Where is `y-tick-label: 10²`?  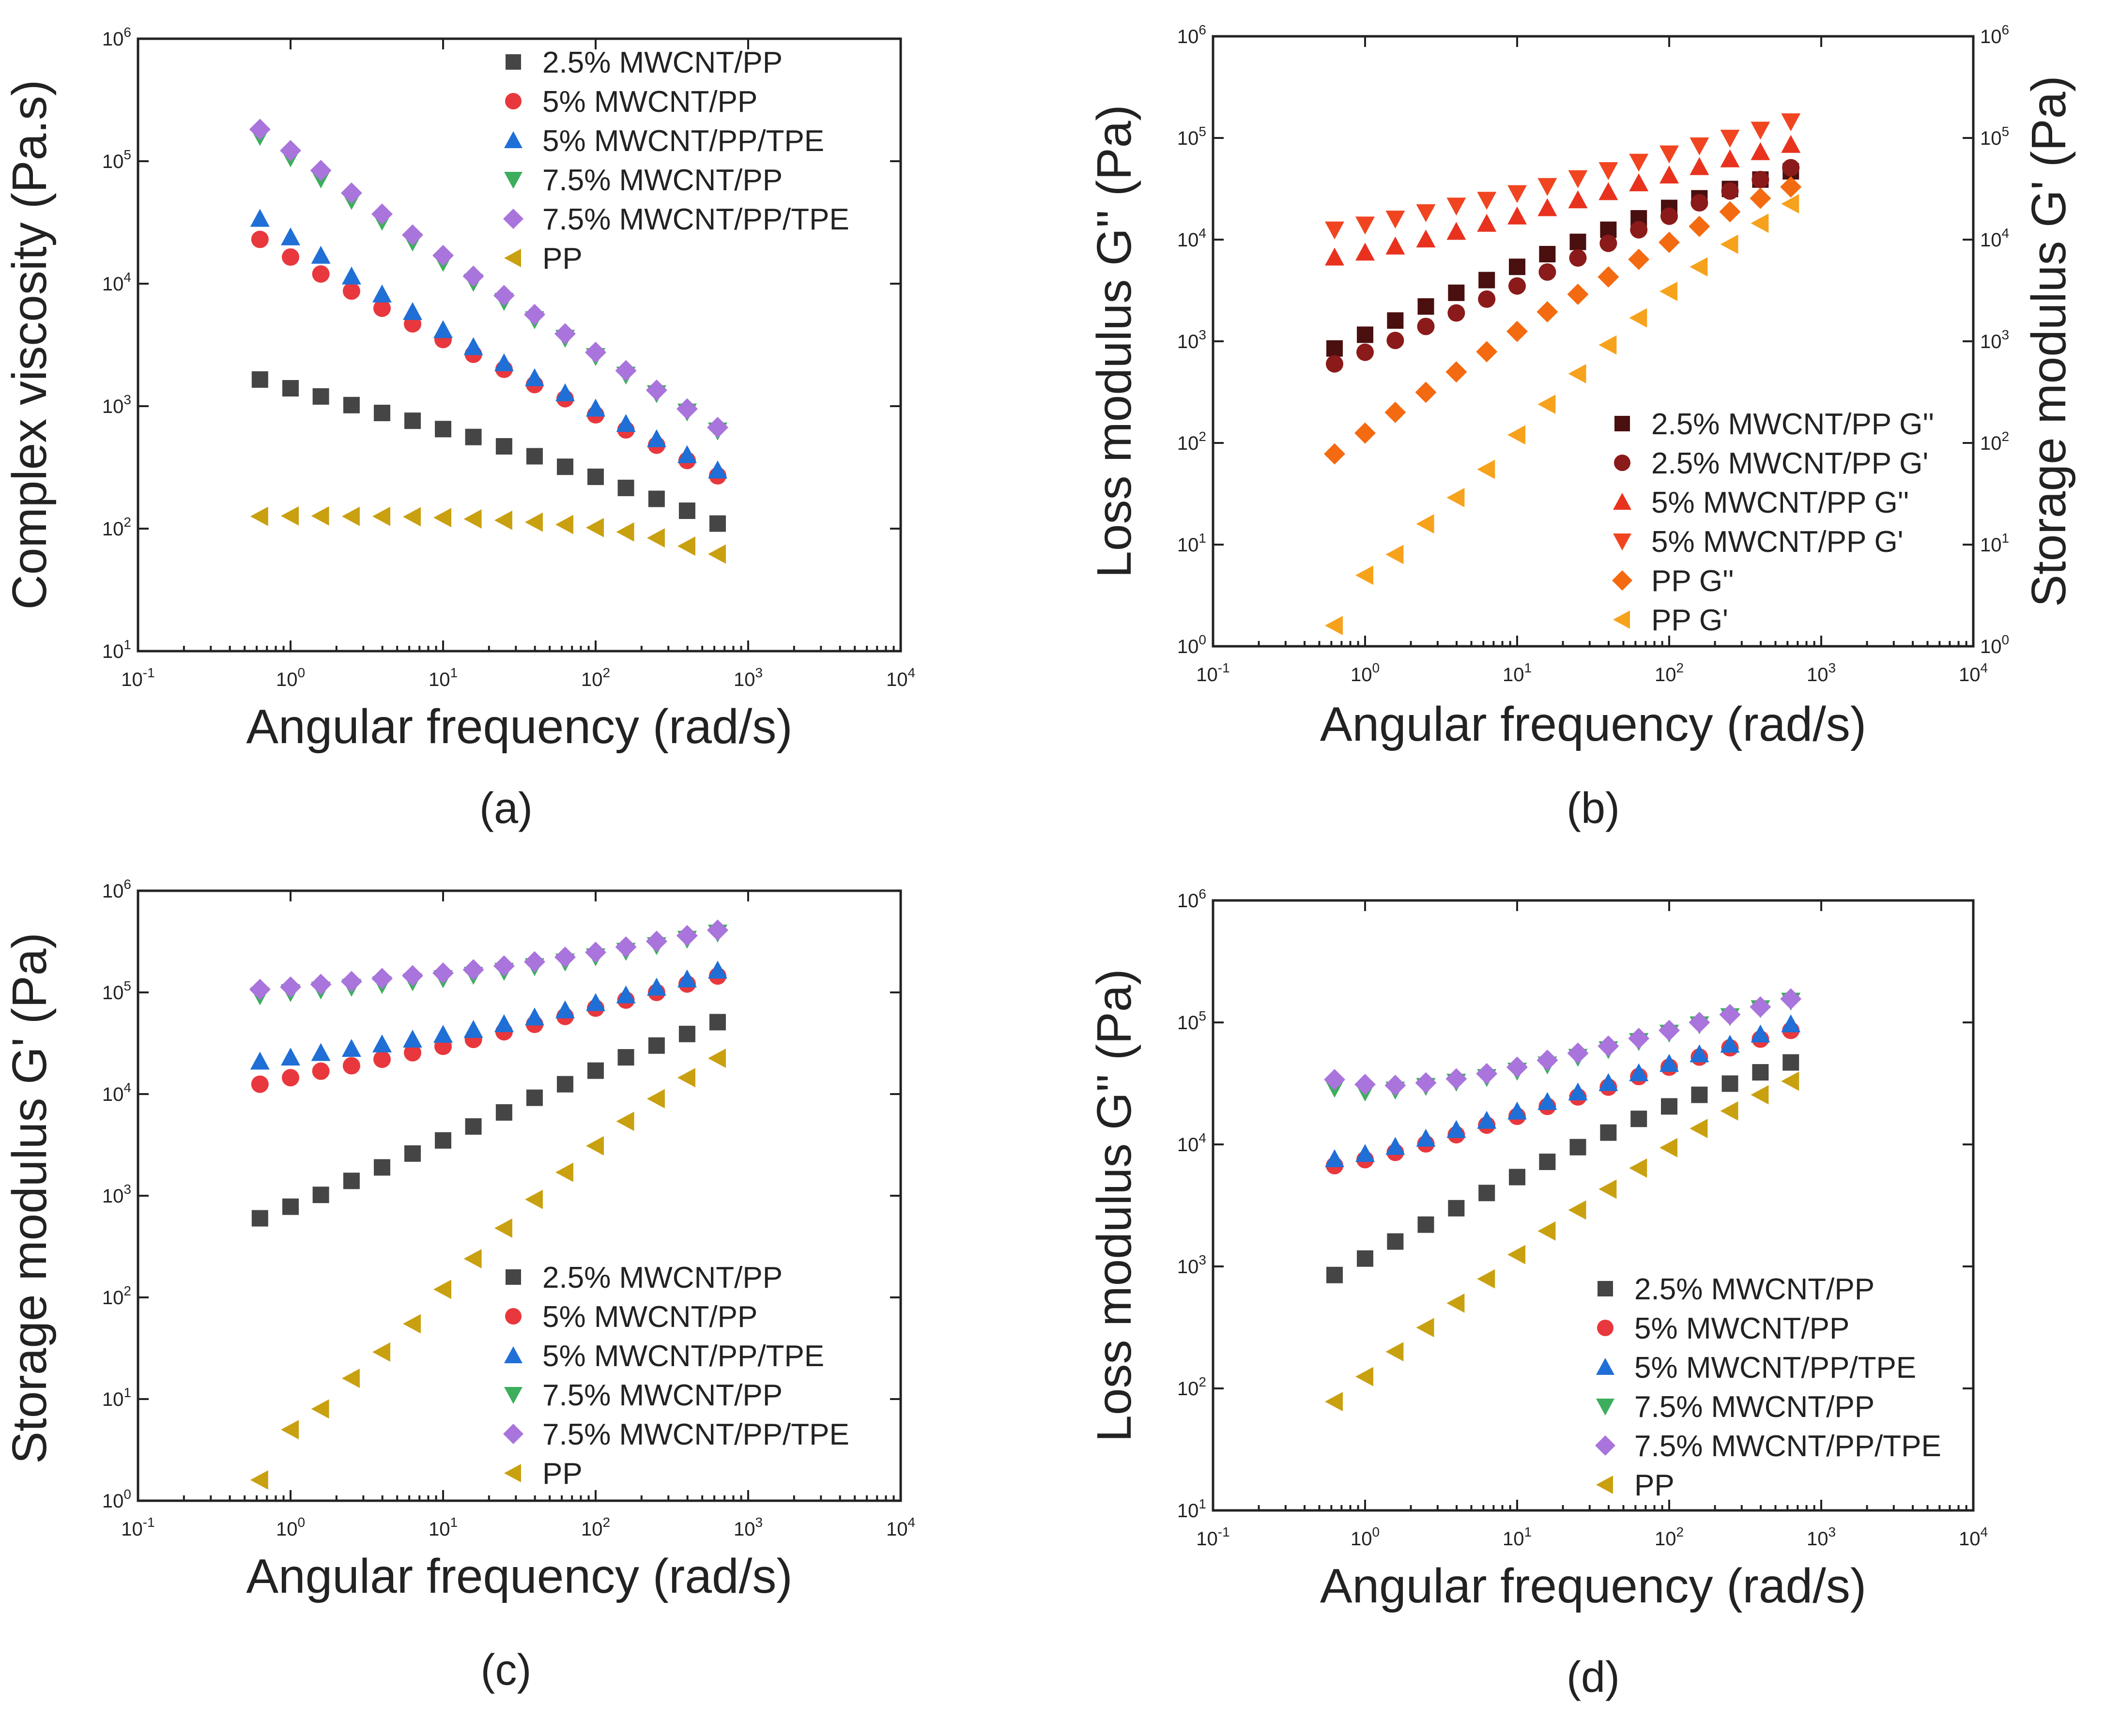 y-tick-label: 10² is located at coordinates (116, 527).